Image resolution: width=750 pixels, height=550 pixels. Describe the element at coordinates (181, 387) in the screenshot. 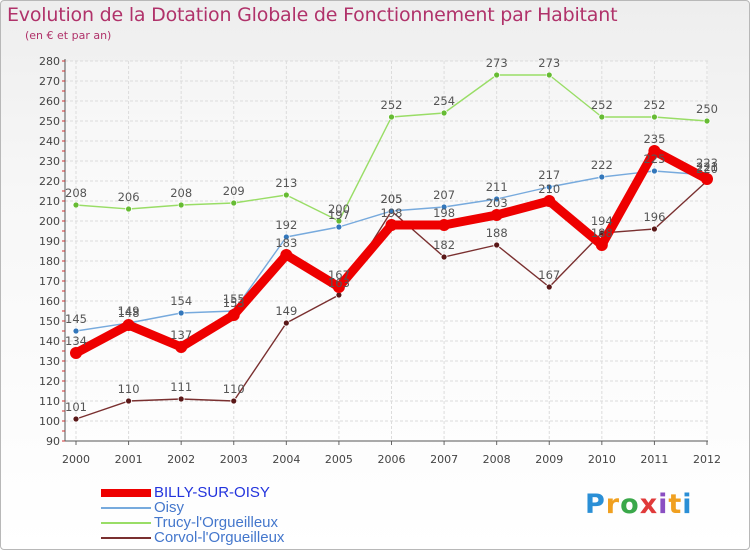

I see `data-label-corvol-l-orgueilleux: 111` at that location.